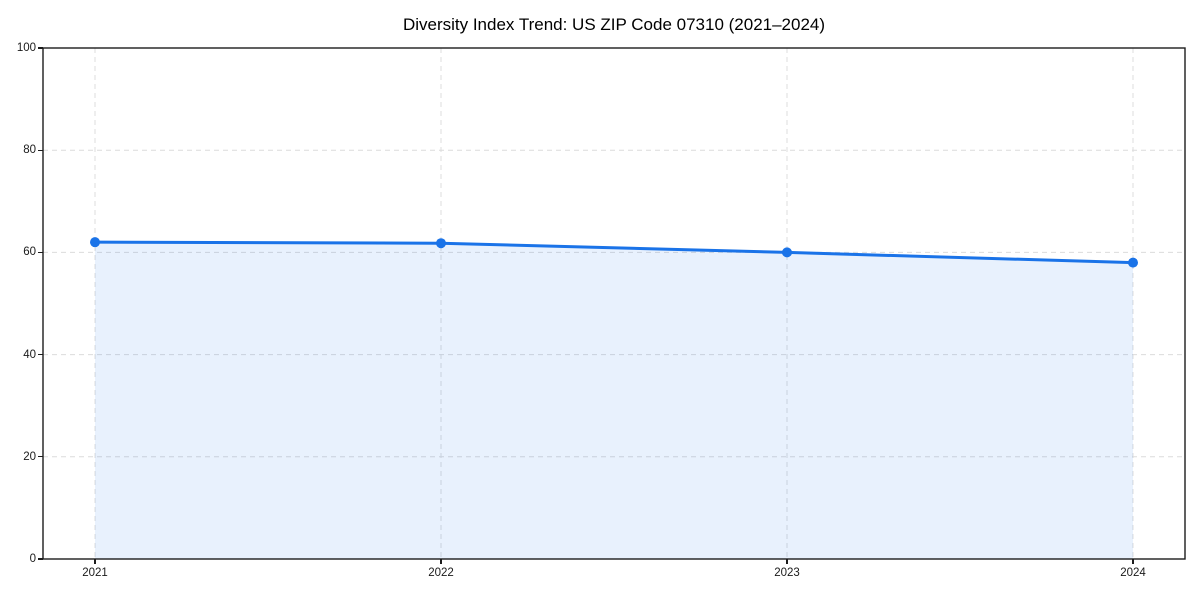 The image size is (1200, 600). What do you see at coordinates (29, 354) in the screenshot?
I see `y-tick-label: 40` at bounding box center [29, 354].